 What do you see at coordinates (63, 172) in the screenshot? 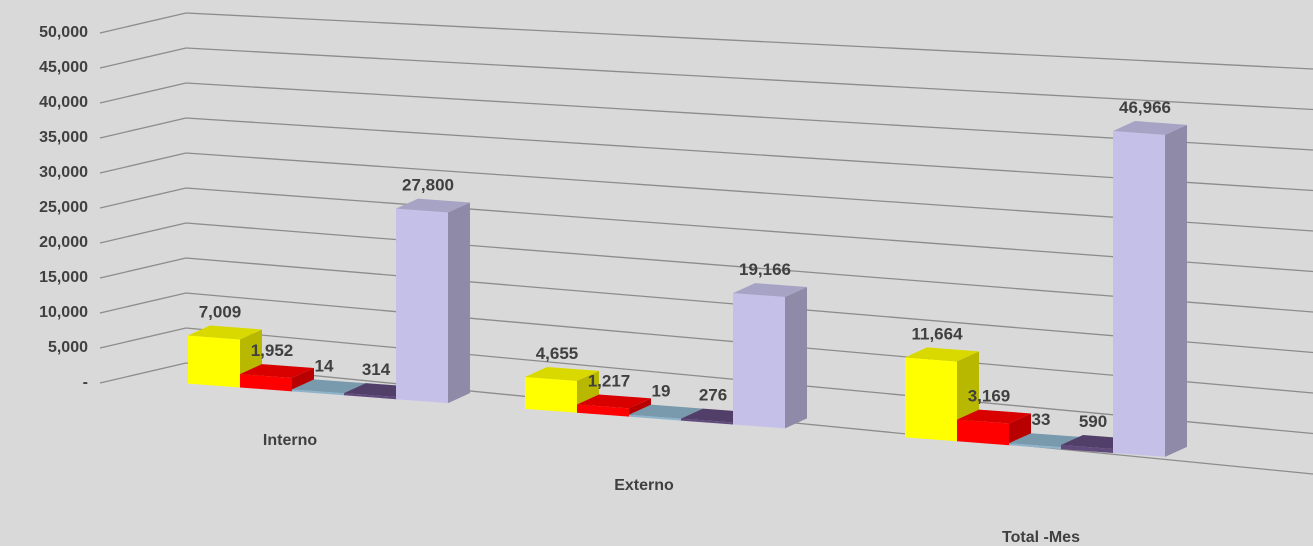
I see `y-tick-label: 30,000` at bounding box center [63, 172].